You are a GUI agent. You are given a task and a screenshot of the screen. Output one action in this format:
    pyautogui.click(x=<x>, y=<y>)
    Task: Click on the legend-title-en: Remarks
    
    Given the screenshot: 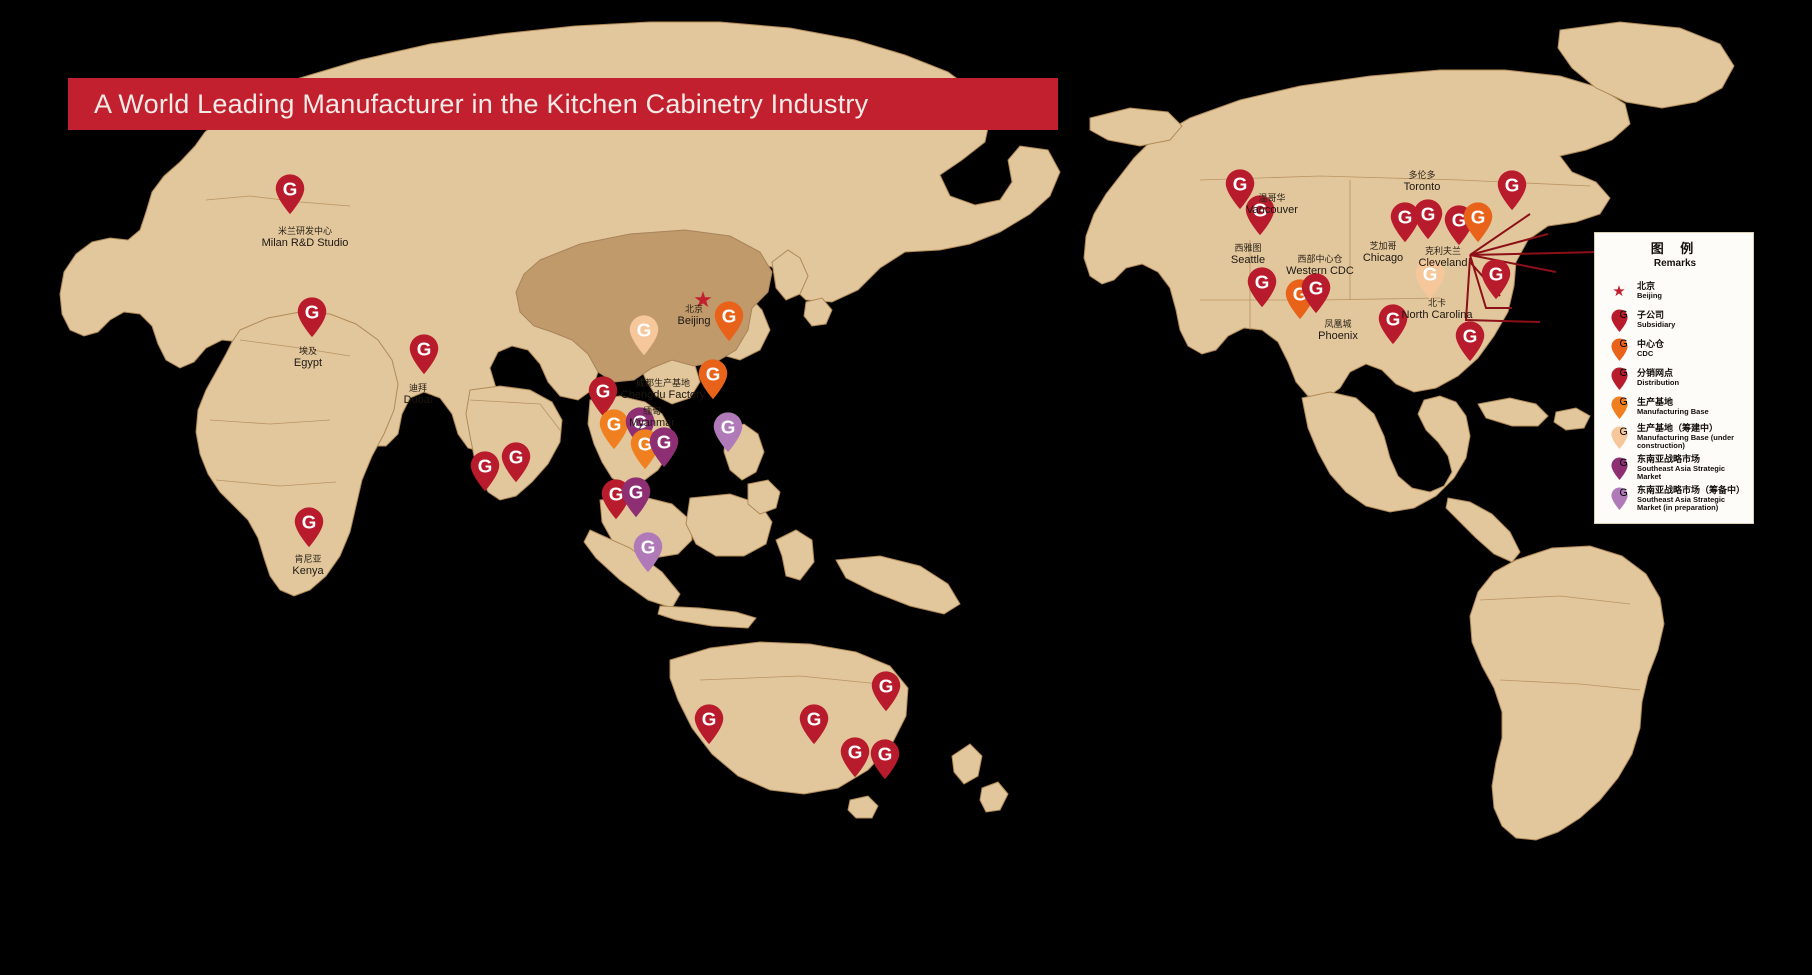 What is the action you would take?
    pyautogui.click(x=1675, y=263)
    